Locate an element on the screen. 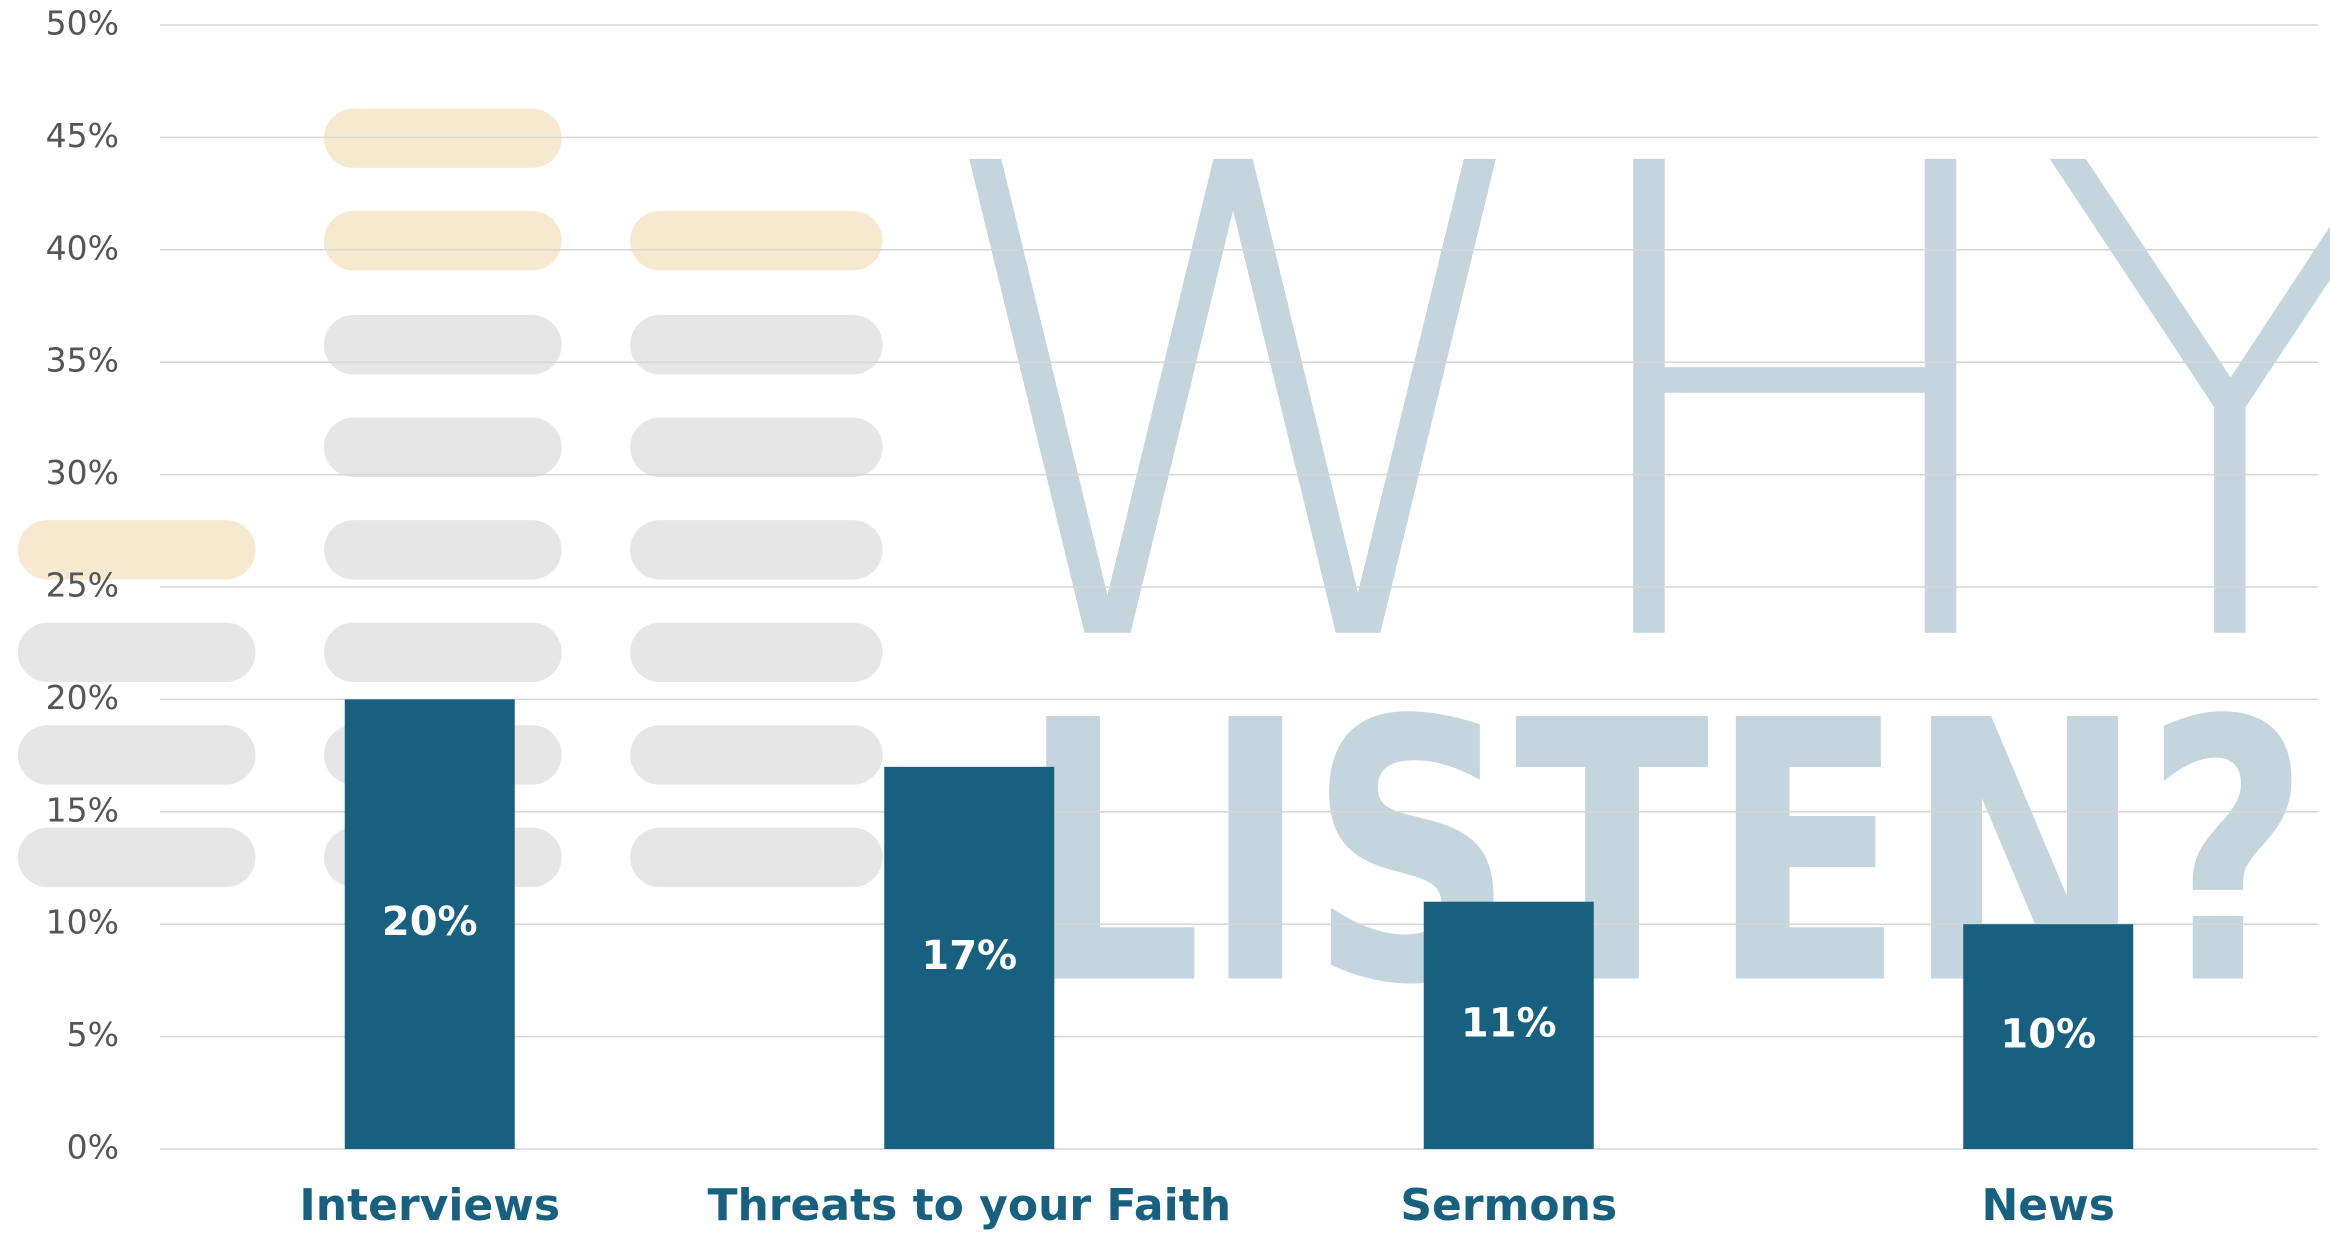 The height and width of the screenshot is (1237, 2330). y-tick-label: 0% is located at coordinates (93, 1147).